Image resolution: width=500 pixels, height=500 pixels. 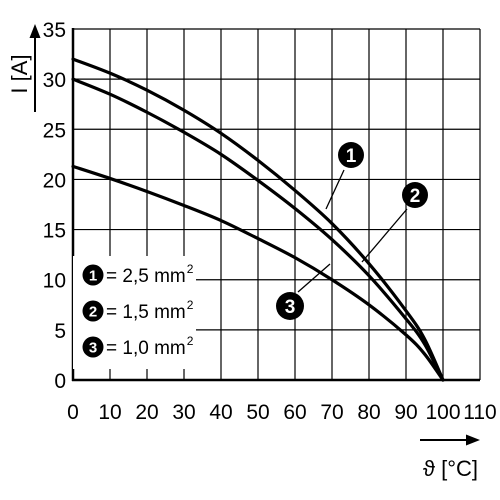 I want to click on legend-badge-number-3: 3, so click(x=93, y=348).